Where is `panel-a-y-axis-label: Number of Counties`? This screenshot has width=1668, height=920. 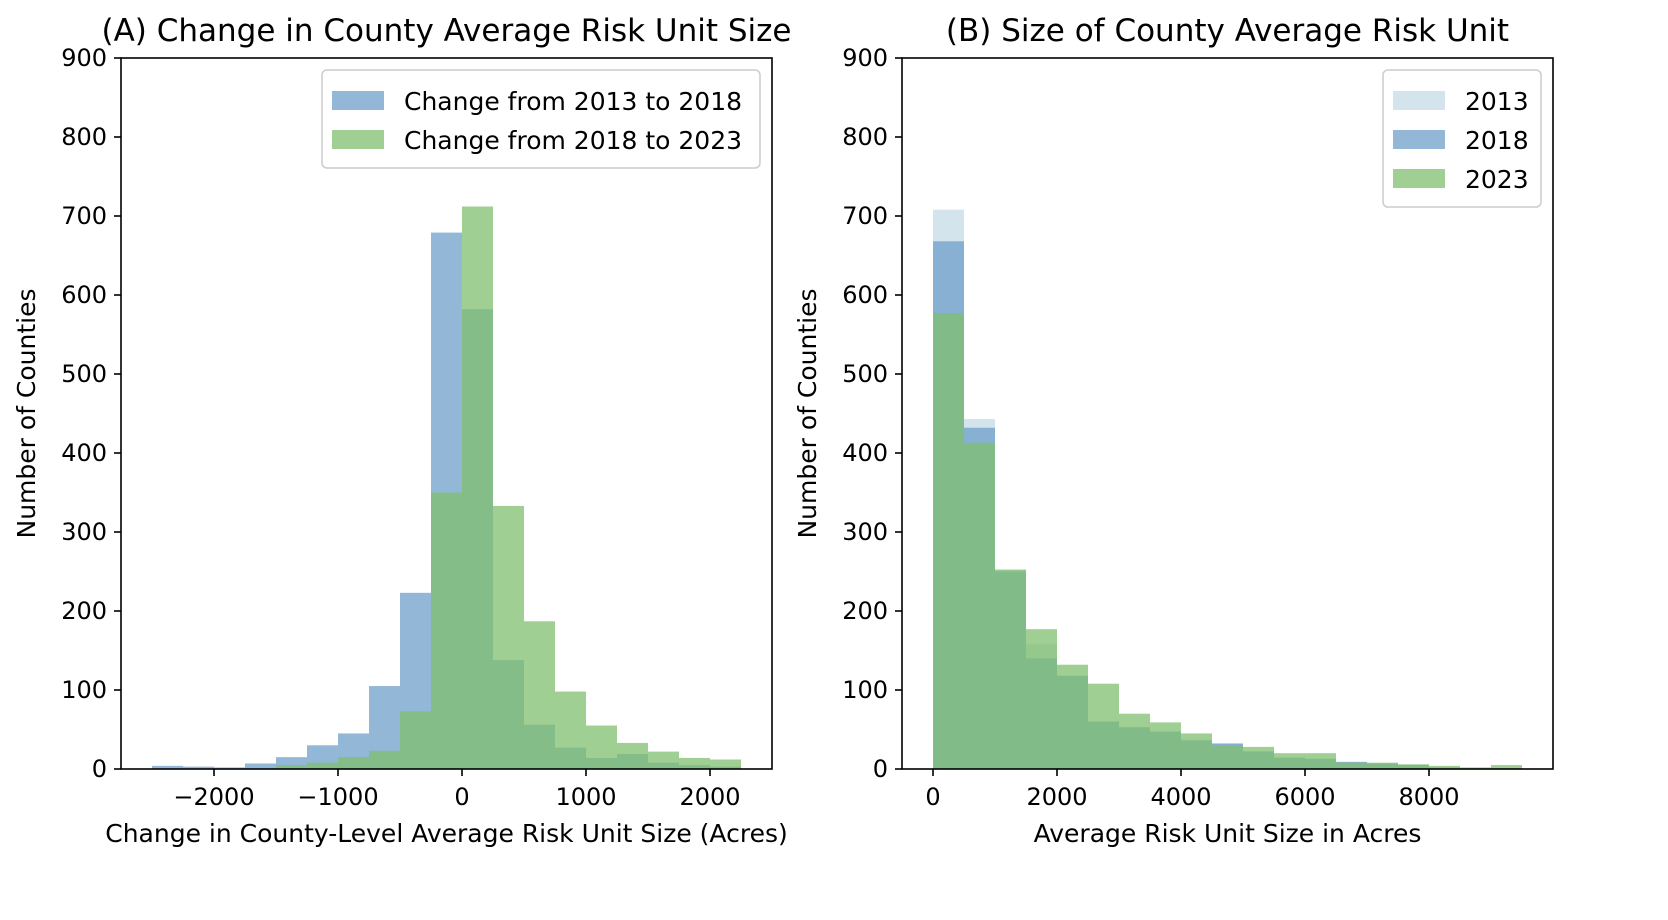
panel-a-y-axis-label: Number of Counties is located at coordinates (26, 413).